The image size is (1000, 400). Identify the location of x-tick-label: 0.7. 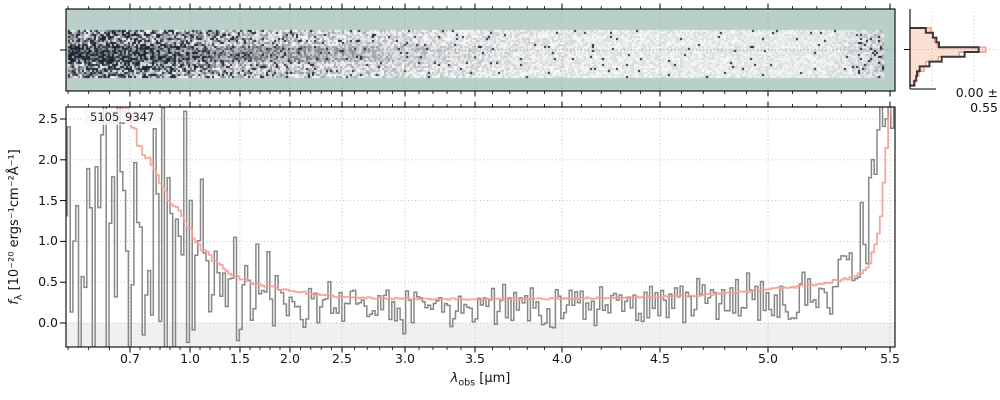
(130, 358).